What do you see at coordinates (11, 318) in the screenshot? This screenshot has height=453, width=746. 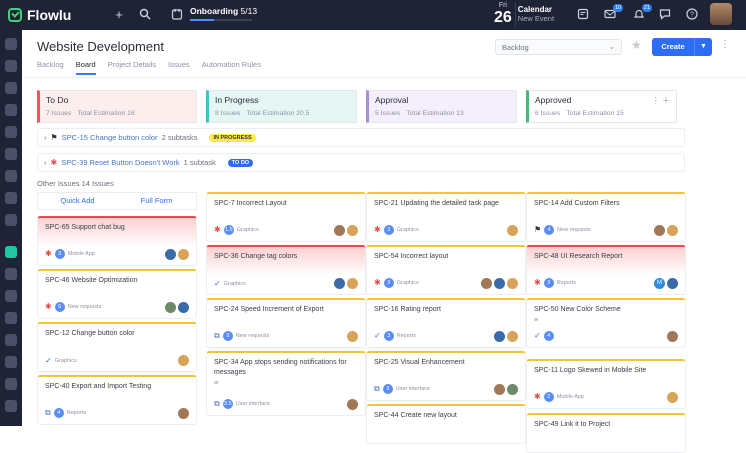 I see `sidebar-team-icon` at bounding box center [11, 318].